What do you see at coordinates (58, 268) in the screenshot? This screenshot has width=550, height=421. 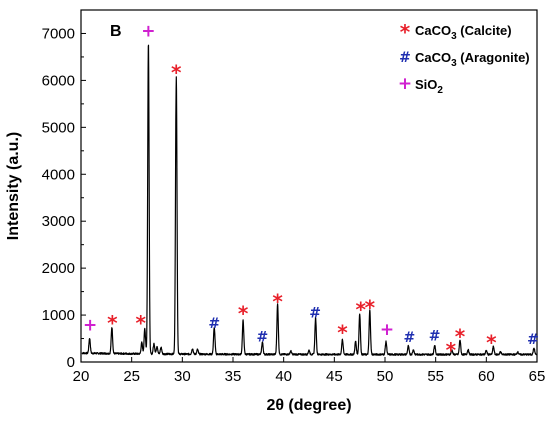 I see `y-tick-label: 2000` at bounding box center [58, 268].